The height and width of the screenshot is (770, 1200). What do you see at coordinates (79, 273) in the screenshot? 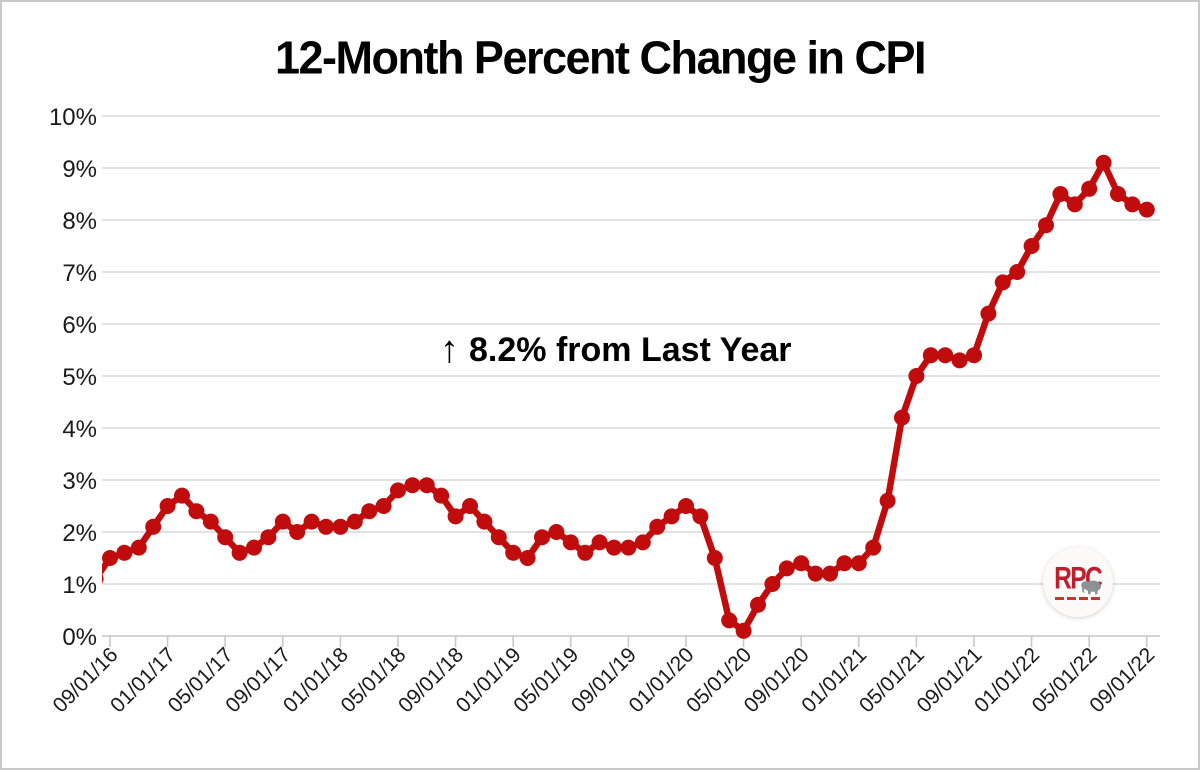
I see `y-axis-label: 7%` at bounding box center [79, 273].